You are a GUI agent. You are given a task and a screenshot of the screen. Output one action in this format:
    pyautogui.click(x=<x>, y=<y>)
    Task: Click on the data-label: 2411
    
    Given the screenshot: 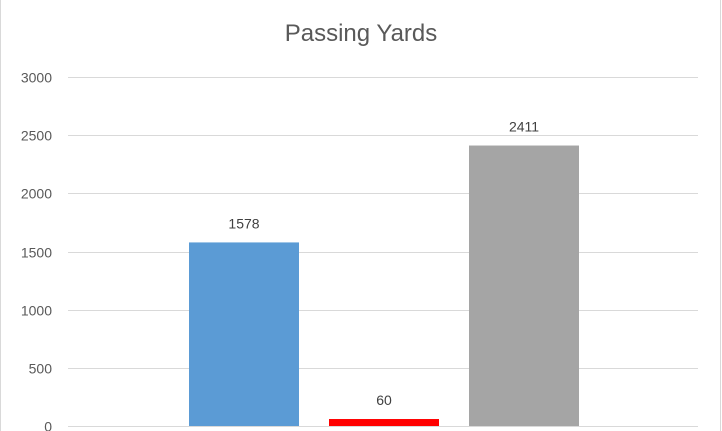 What is the action you would take?
    pyautogui.click(x=524, y=127)
    